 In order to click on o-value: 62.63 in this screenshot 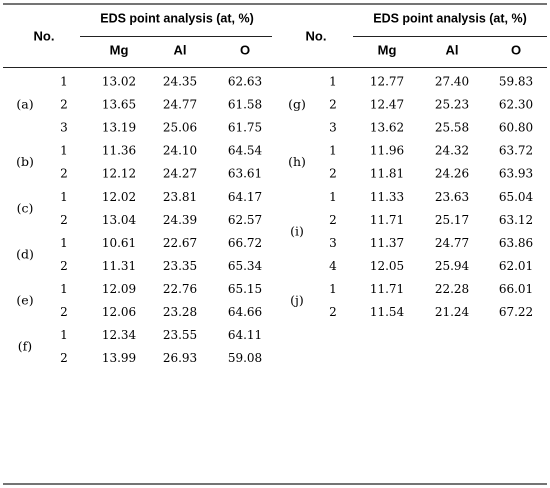, I will do `click(245, 82)`.